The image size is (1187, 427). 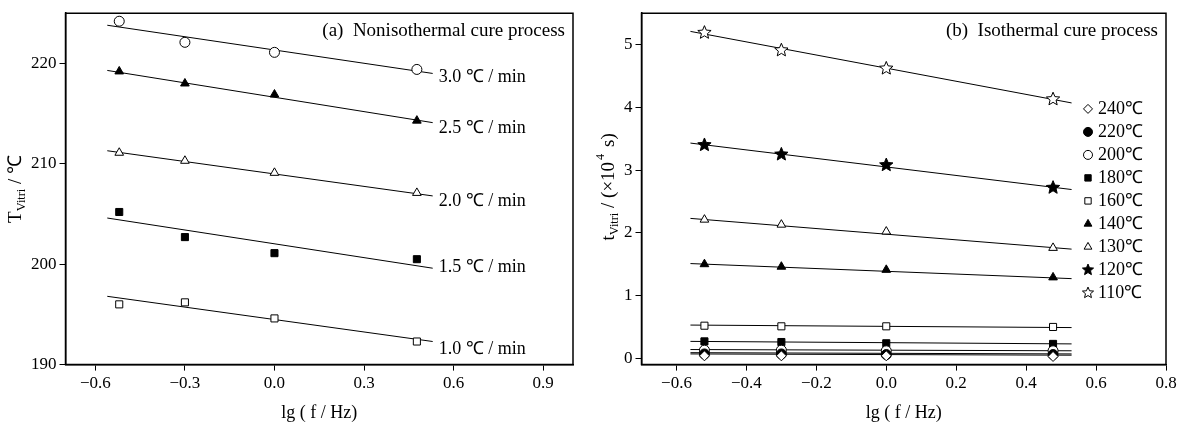 I want to click on chart-title: (b) Isothermal cure process, so click(x=1052, y=30).